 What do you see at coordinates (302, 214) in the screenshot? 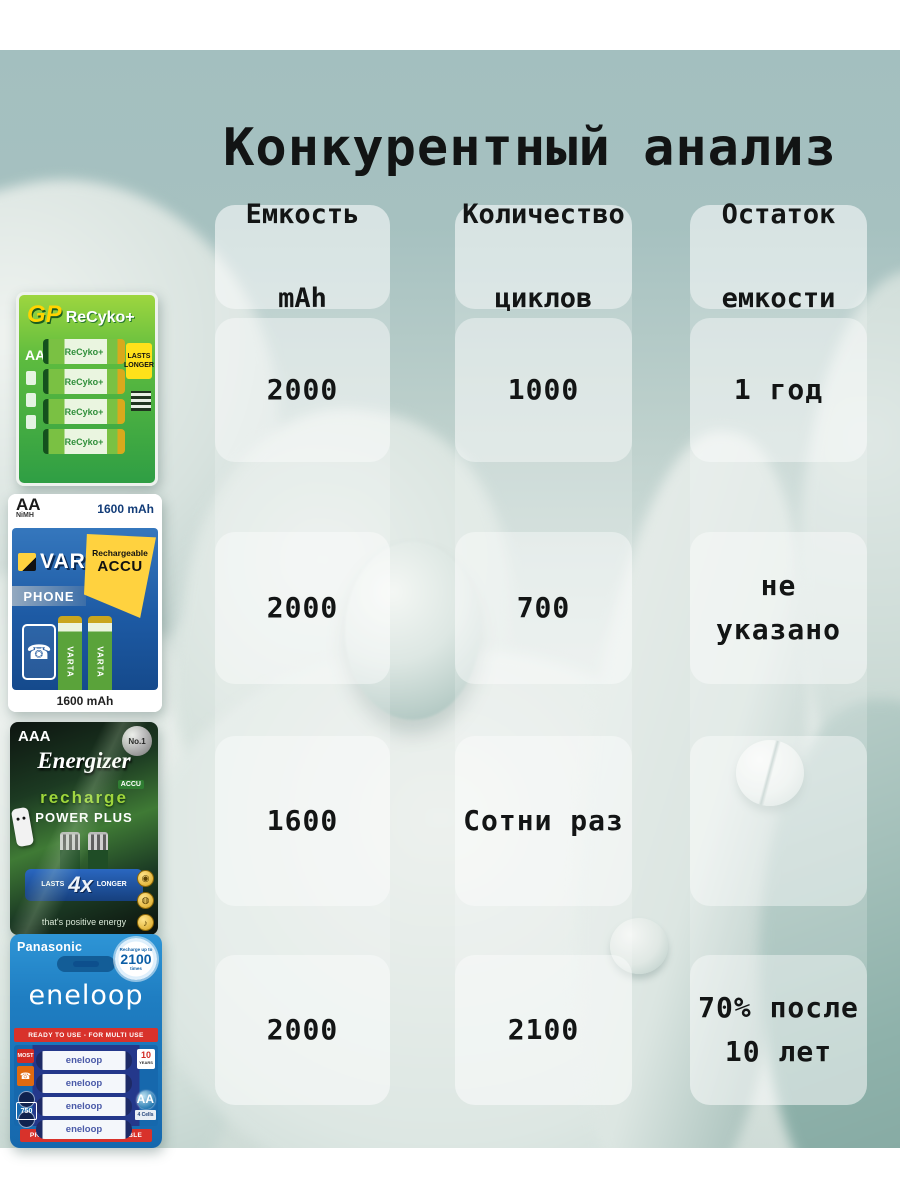
I see `header-line: Емкость` at bounding box center [302, 214].